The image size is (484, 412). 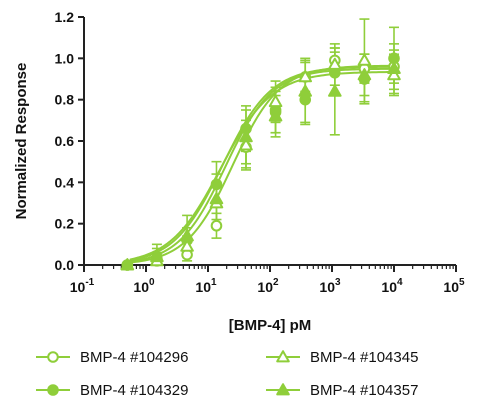 I want to click on x-tick-exponent: 0, so click(x=152, y=282).